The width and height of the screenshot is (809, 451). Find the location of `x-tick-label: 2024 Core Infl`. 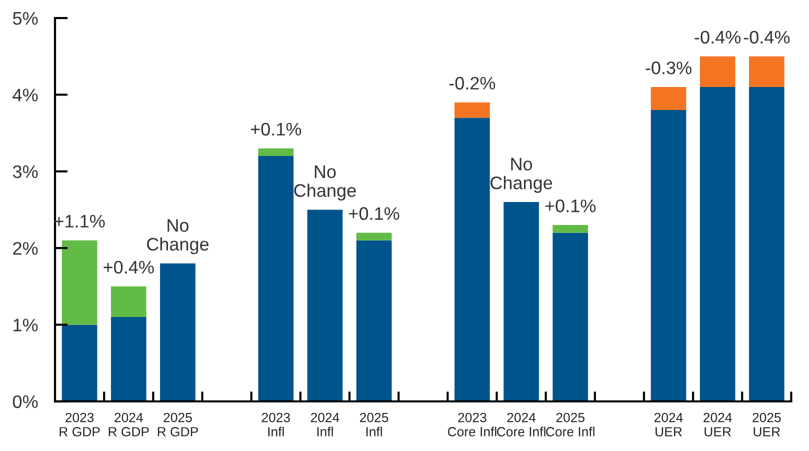

x-tick-label: 2024 Core Infl is located at coordinates (521, 424).